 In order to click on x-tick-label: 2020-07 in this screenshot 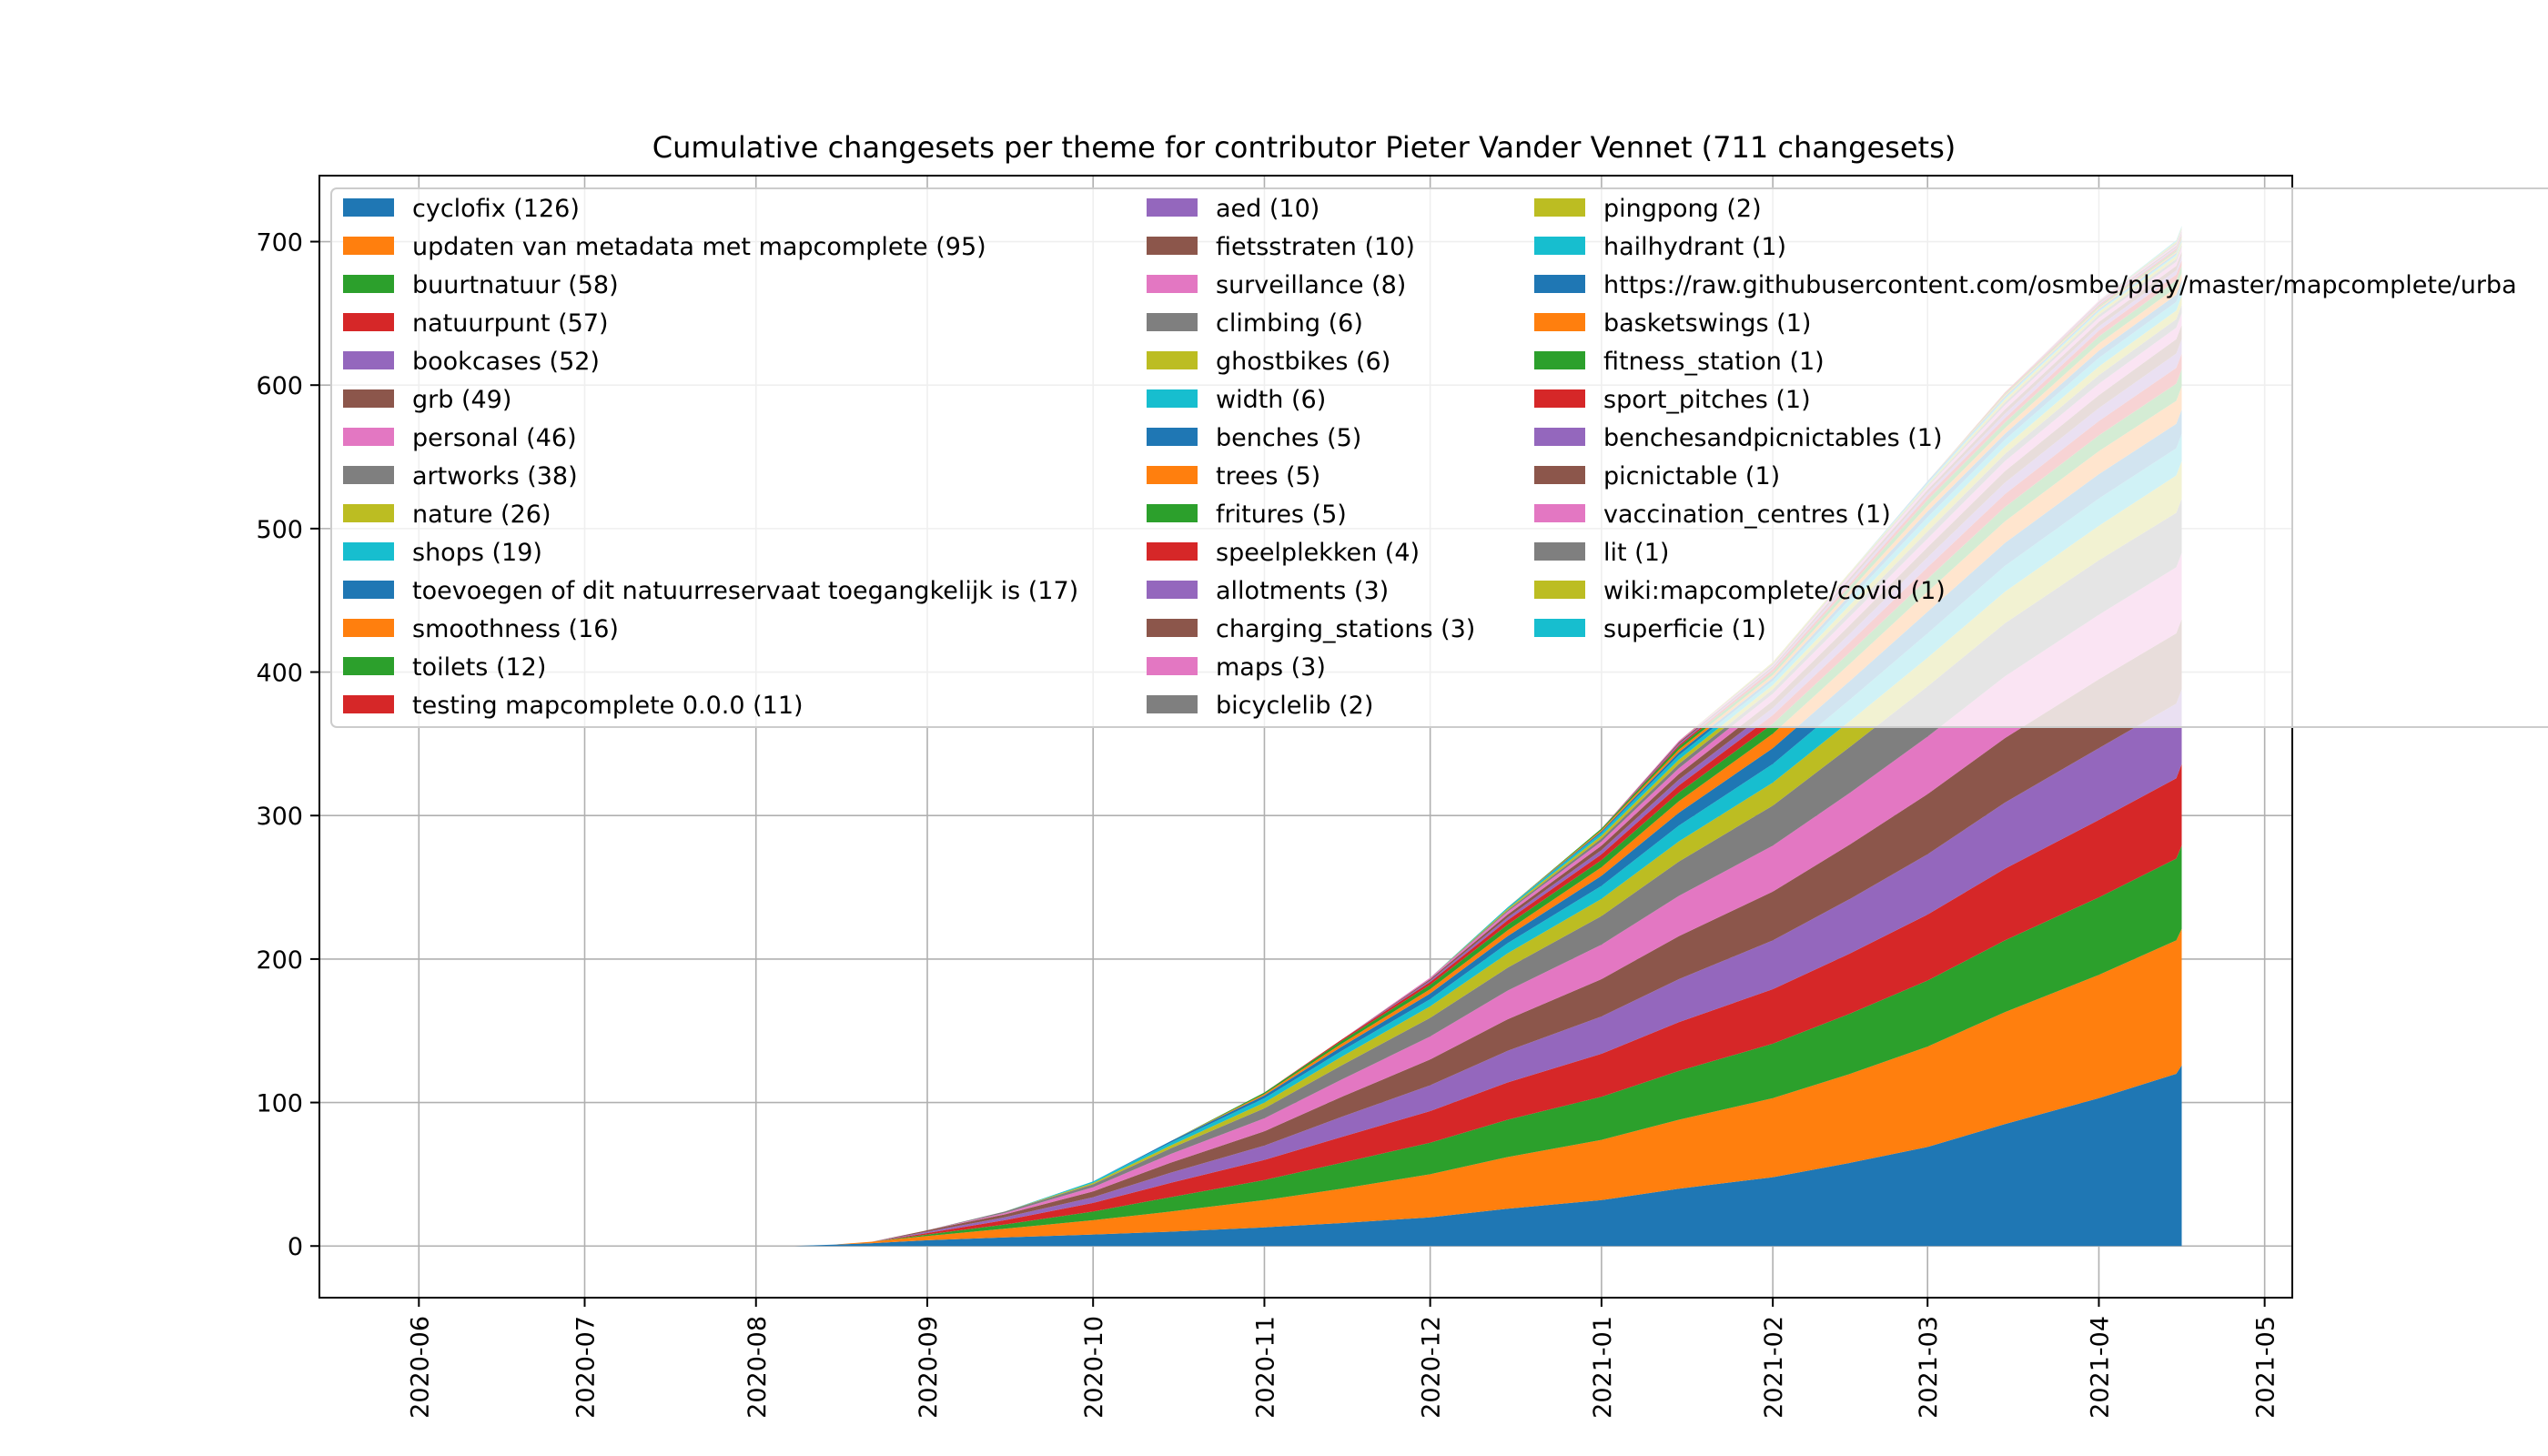, I will do `click(586, 1367)`.